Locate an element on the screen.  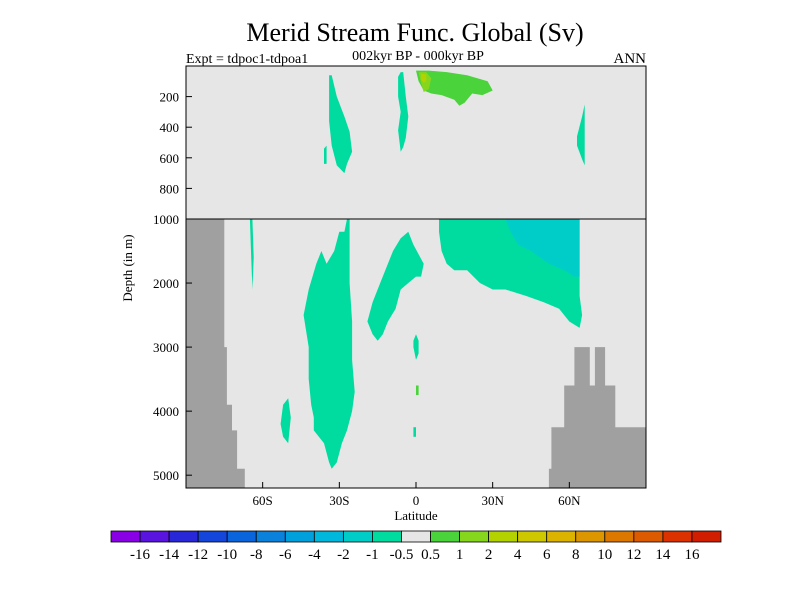
colorbar-label: -6 is located at coordinates (285, 555).